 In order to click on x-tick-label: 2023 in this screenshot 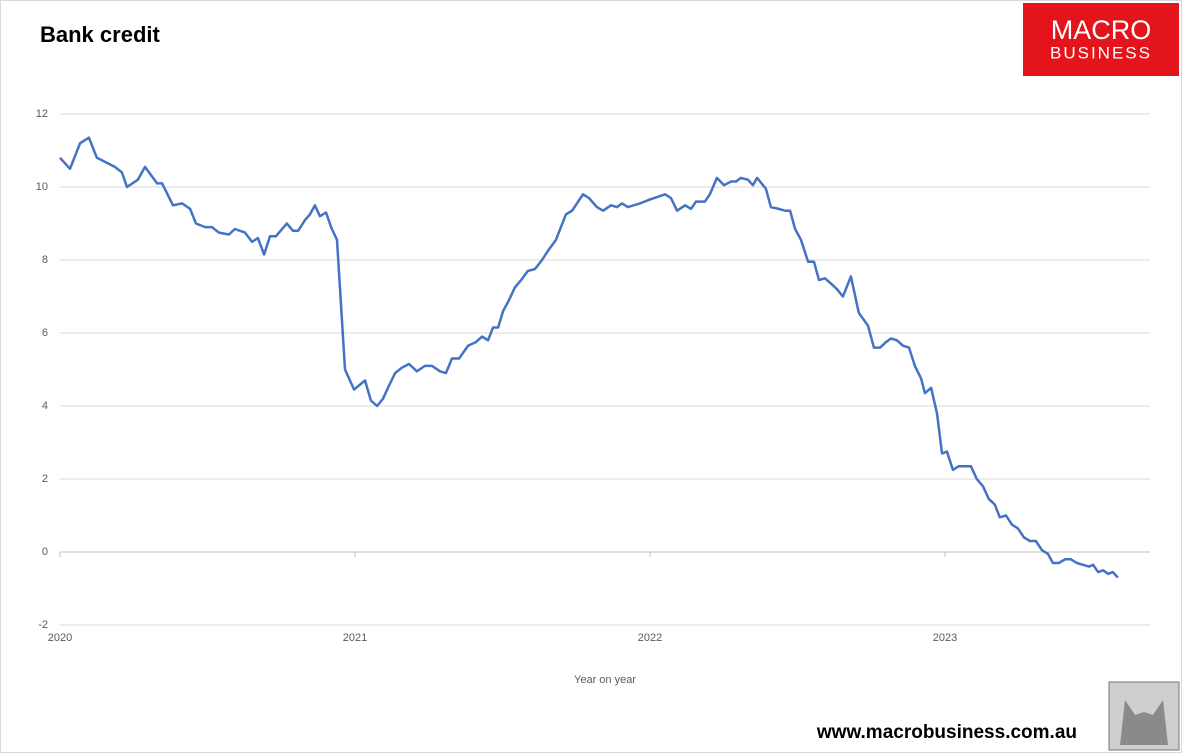, I will do `click(945, 638)`.